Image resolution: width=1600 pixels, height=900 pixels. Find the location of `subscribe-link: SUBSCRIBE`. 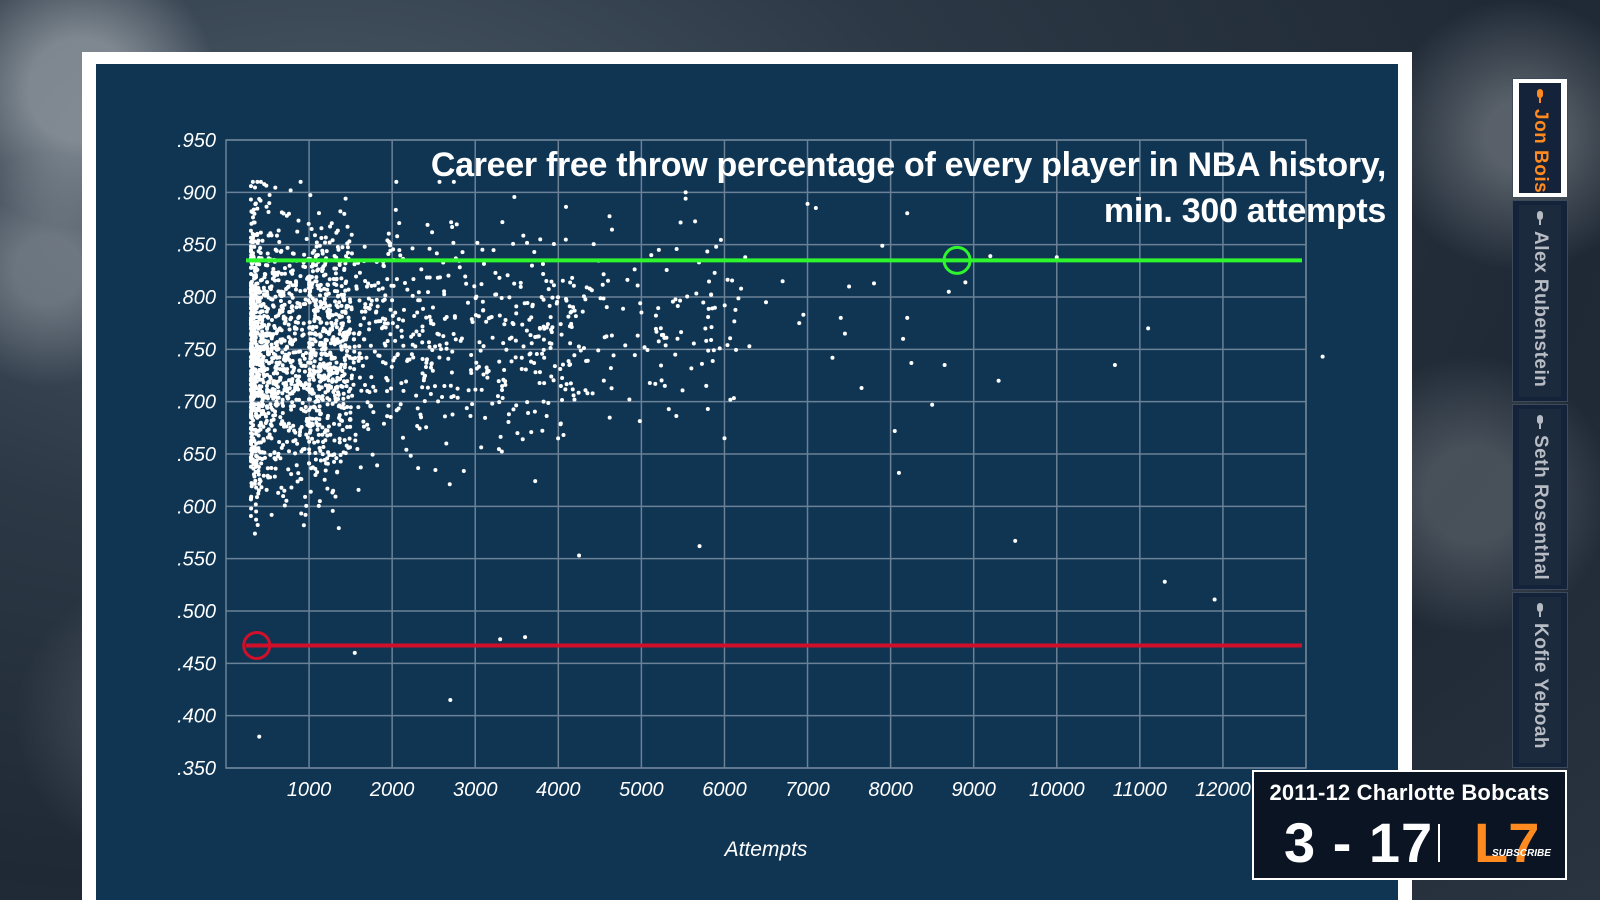

subscribe-link: SUBSCRIBE is located at coordinates (1521, 853).